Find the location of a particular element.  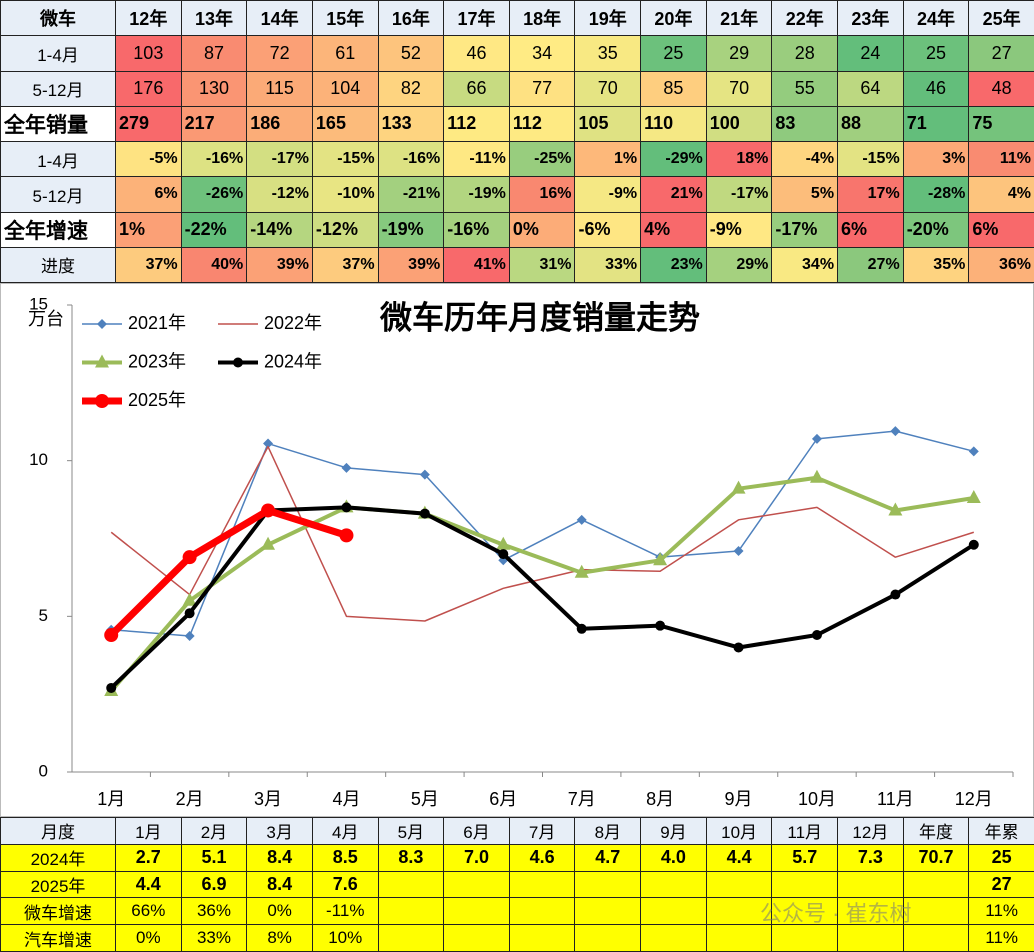

row-label: 5-12月 is located at coordinates (58, 88).